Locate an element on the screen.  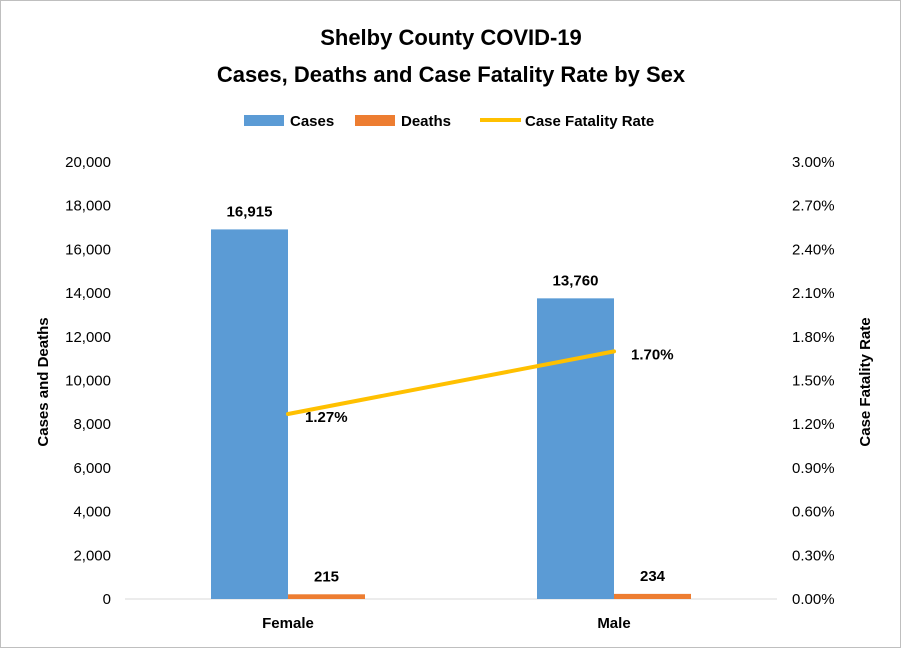
y2-axis-title: Case Fatality Rate is located at coordinates (865, 381).